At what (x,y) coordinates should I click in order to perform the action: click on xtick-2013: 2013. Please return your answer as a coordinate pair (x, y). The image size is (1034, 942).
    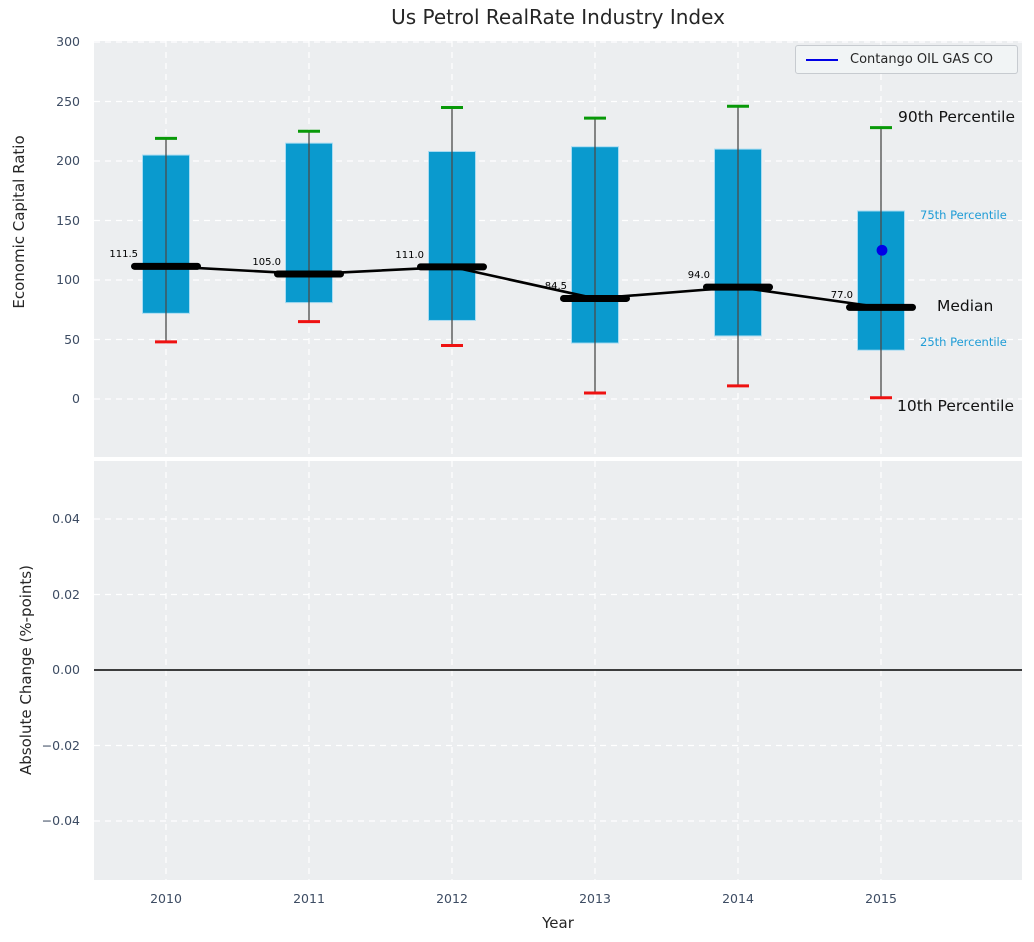
    Looking at the image, I should click on (595, 898).